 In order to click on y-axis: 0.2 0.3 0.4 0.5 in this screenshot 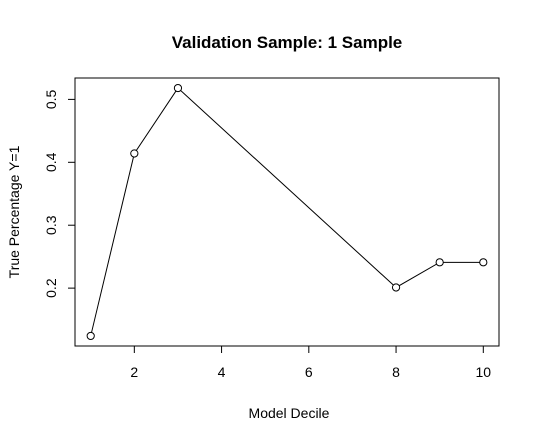, I will do `click(59, 193)`.